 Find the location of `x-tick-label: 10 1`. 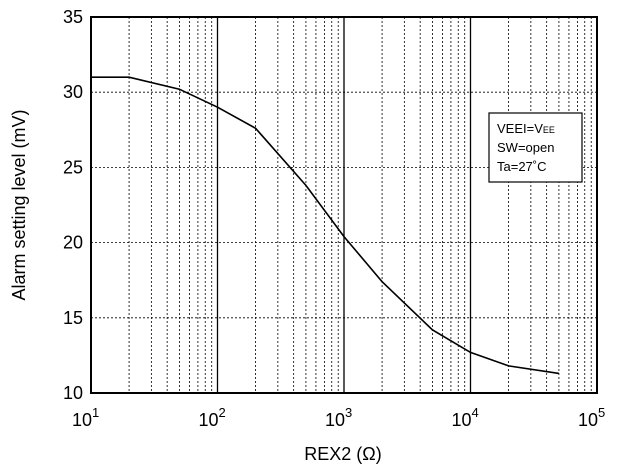

x-tick-label: 10 1 is located at coordinates (85, 417).